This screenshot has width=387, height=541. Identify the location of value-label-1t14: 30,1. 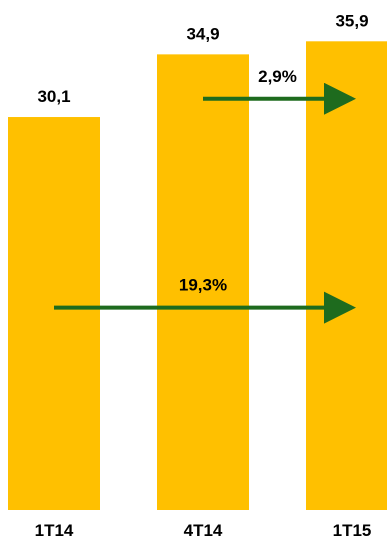
(53, 96).